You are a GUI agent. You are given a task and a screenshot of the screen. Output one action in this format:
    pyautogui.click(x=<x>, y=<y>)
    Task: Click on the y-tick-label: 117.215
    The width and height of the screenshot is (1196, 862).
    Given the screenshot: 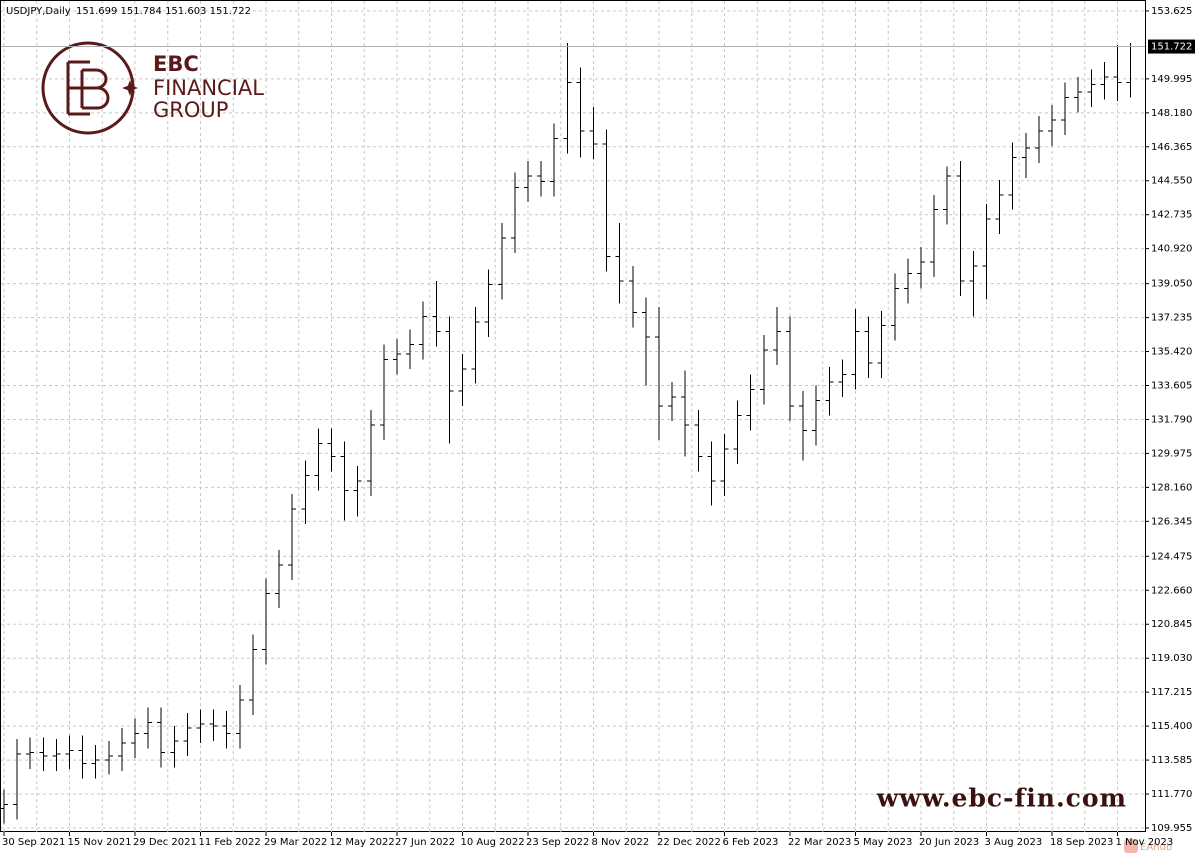 What is the action you would take?
    pyautogui.click(x=1171, y=692)
    